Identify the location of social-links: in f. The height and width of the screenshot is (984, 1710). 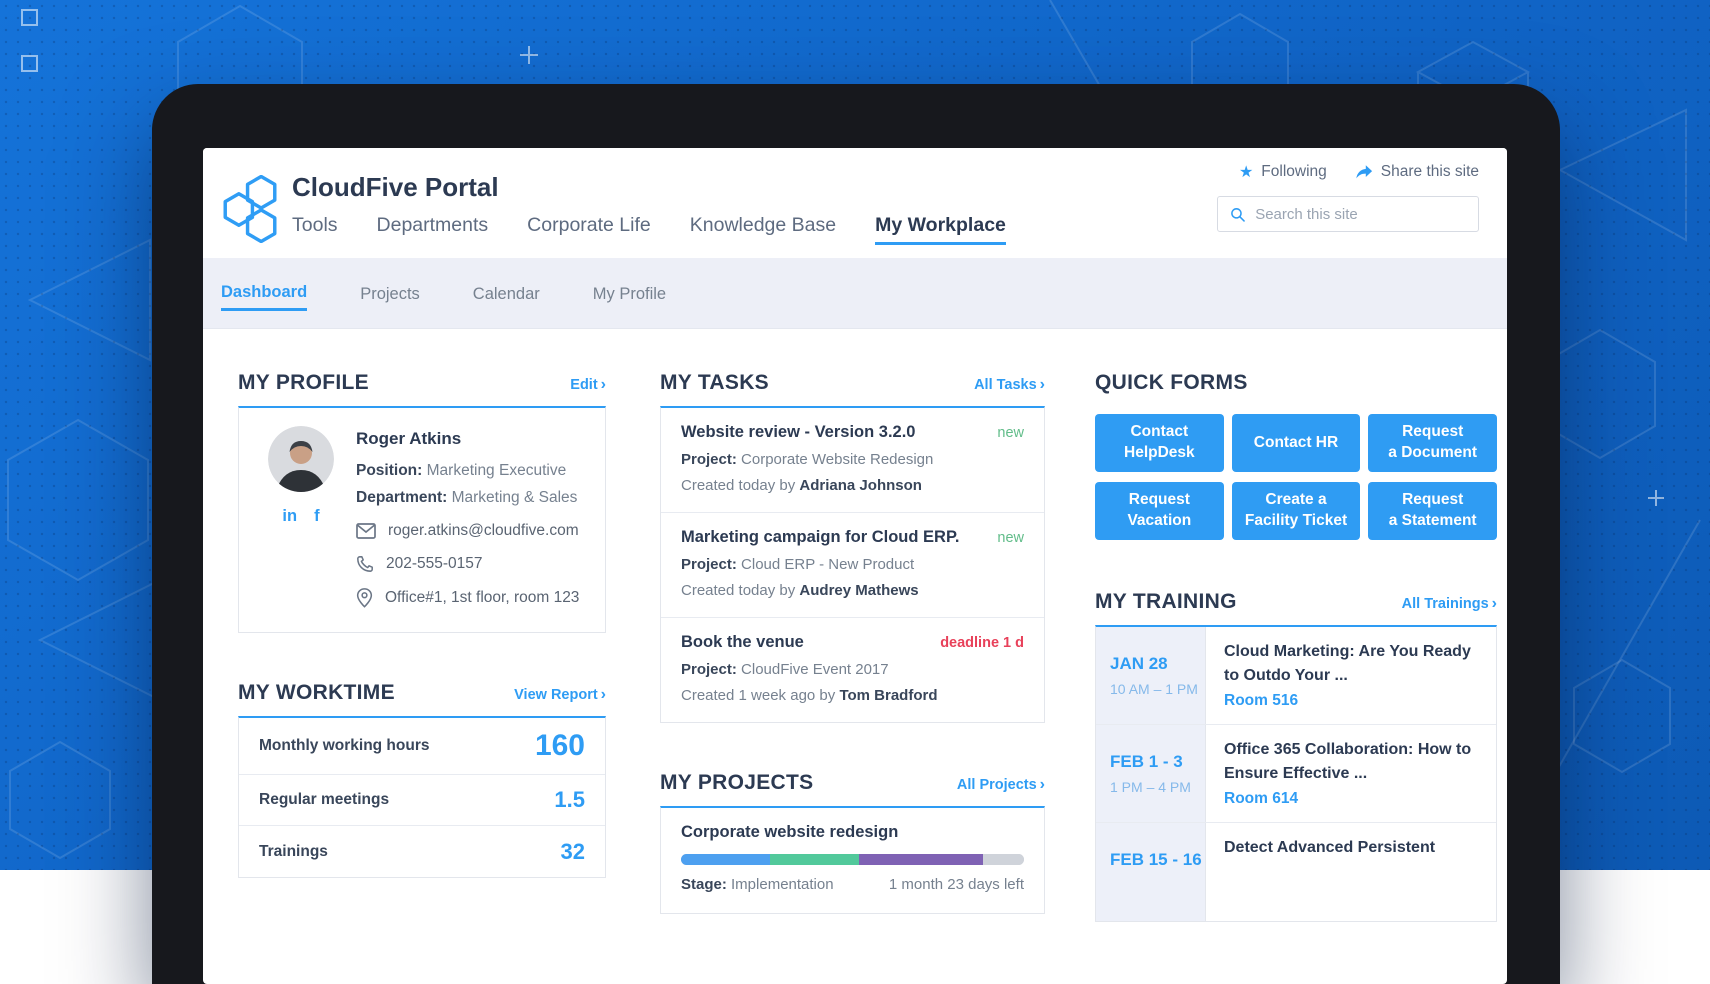
(301, 516).